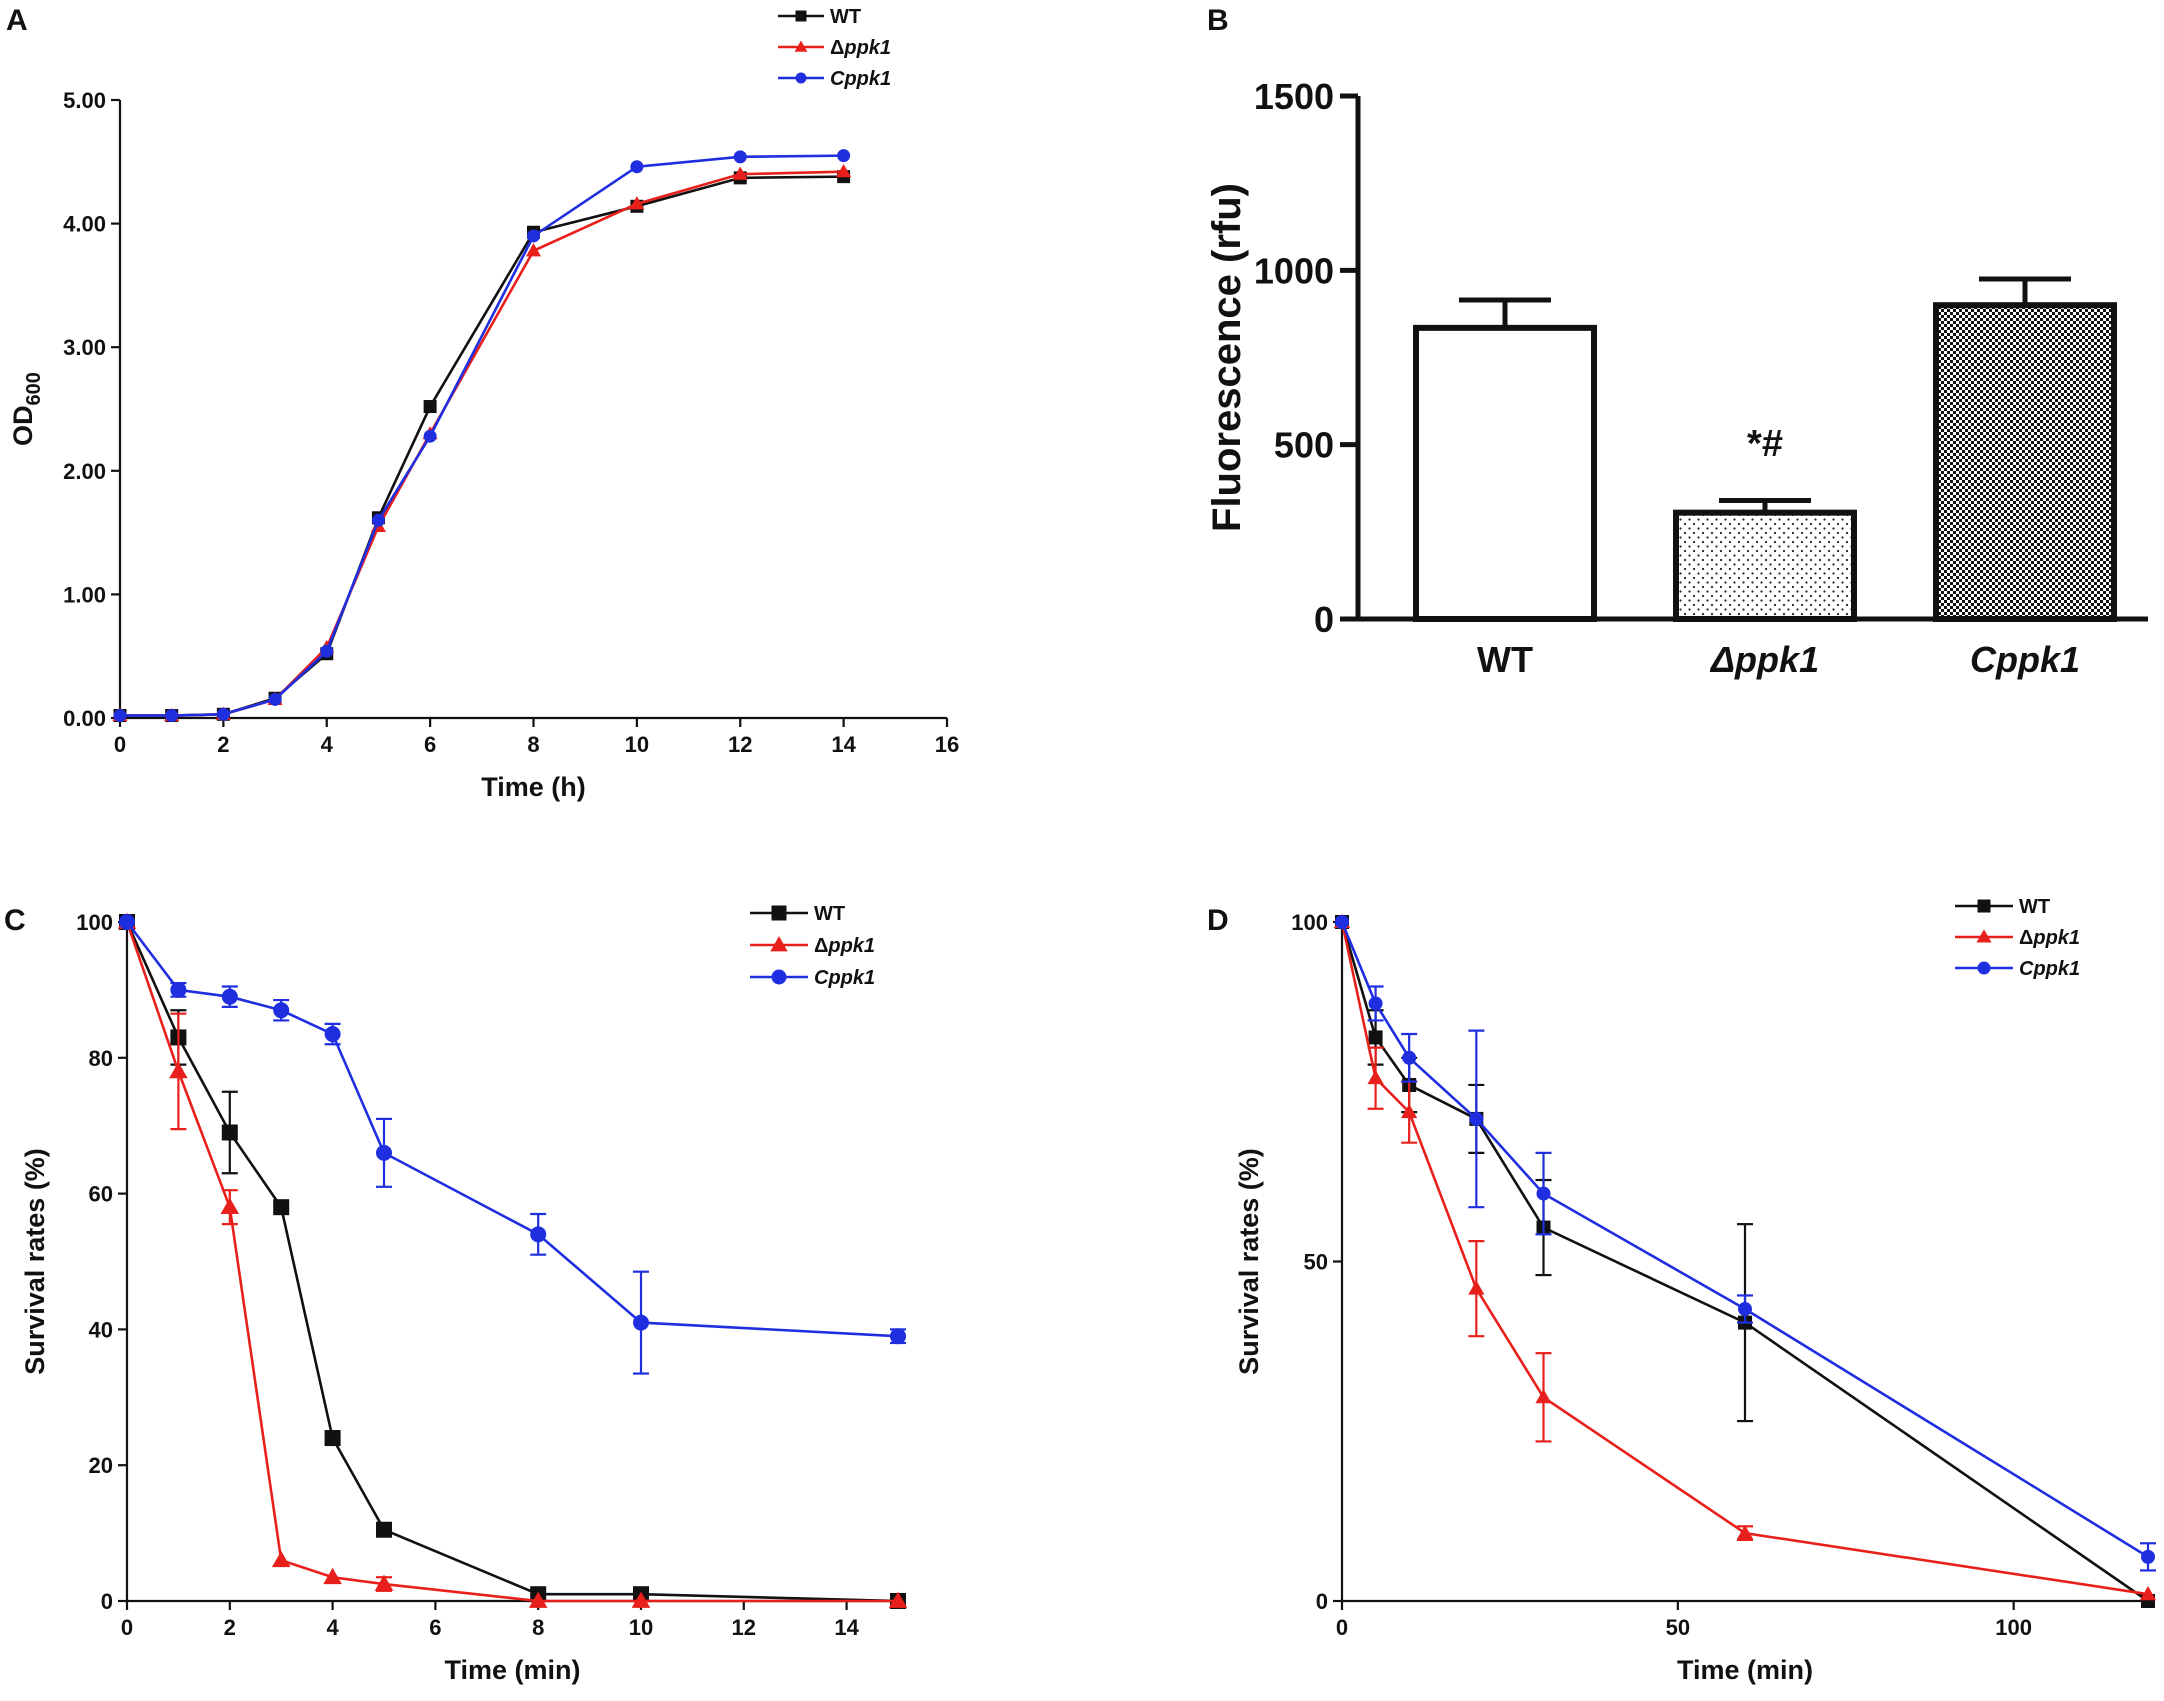 Image resolution: width=2164 pixels, height=1701 pixels. What do you see at coordinates (84, 718) in the screenshot?
I see `y-tick-label: 0.00` at bounding box center [84, 718].